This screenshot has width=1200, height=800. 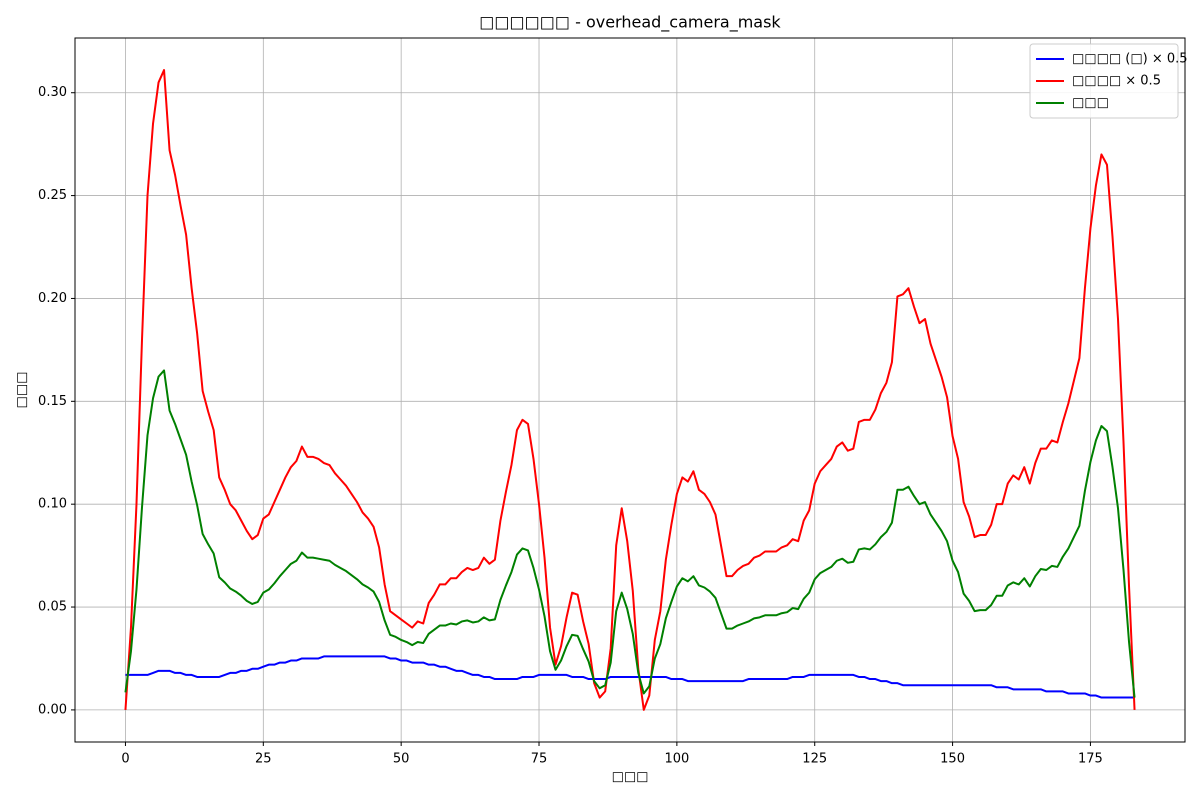 I want to click on x-tick-label: 0, so click(x=125, y=759).